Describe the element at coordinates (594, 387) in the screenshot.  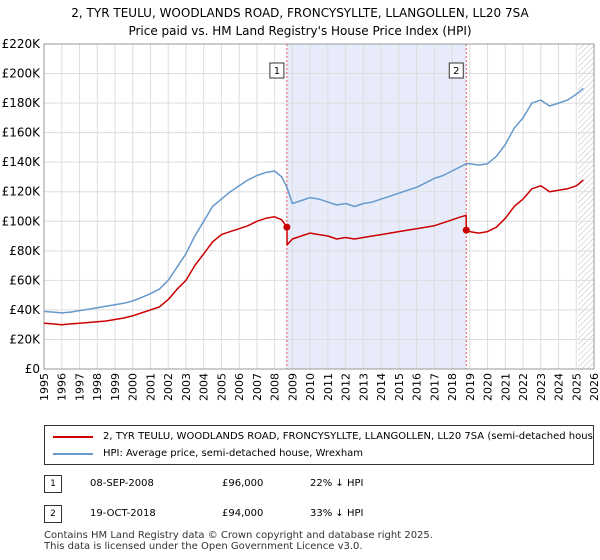
I see `x-tick-label: 2026` at that location.